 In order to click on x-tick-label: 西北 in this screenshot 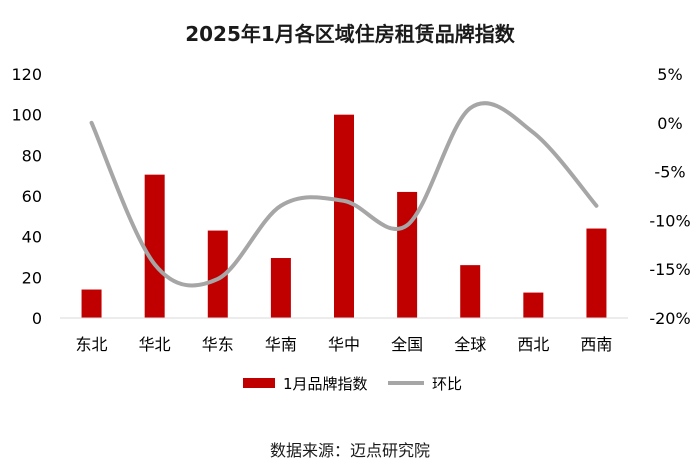, I will do `click(533, 344)`.